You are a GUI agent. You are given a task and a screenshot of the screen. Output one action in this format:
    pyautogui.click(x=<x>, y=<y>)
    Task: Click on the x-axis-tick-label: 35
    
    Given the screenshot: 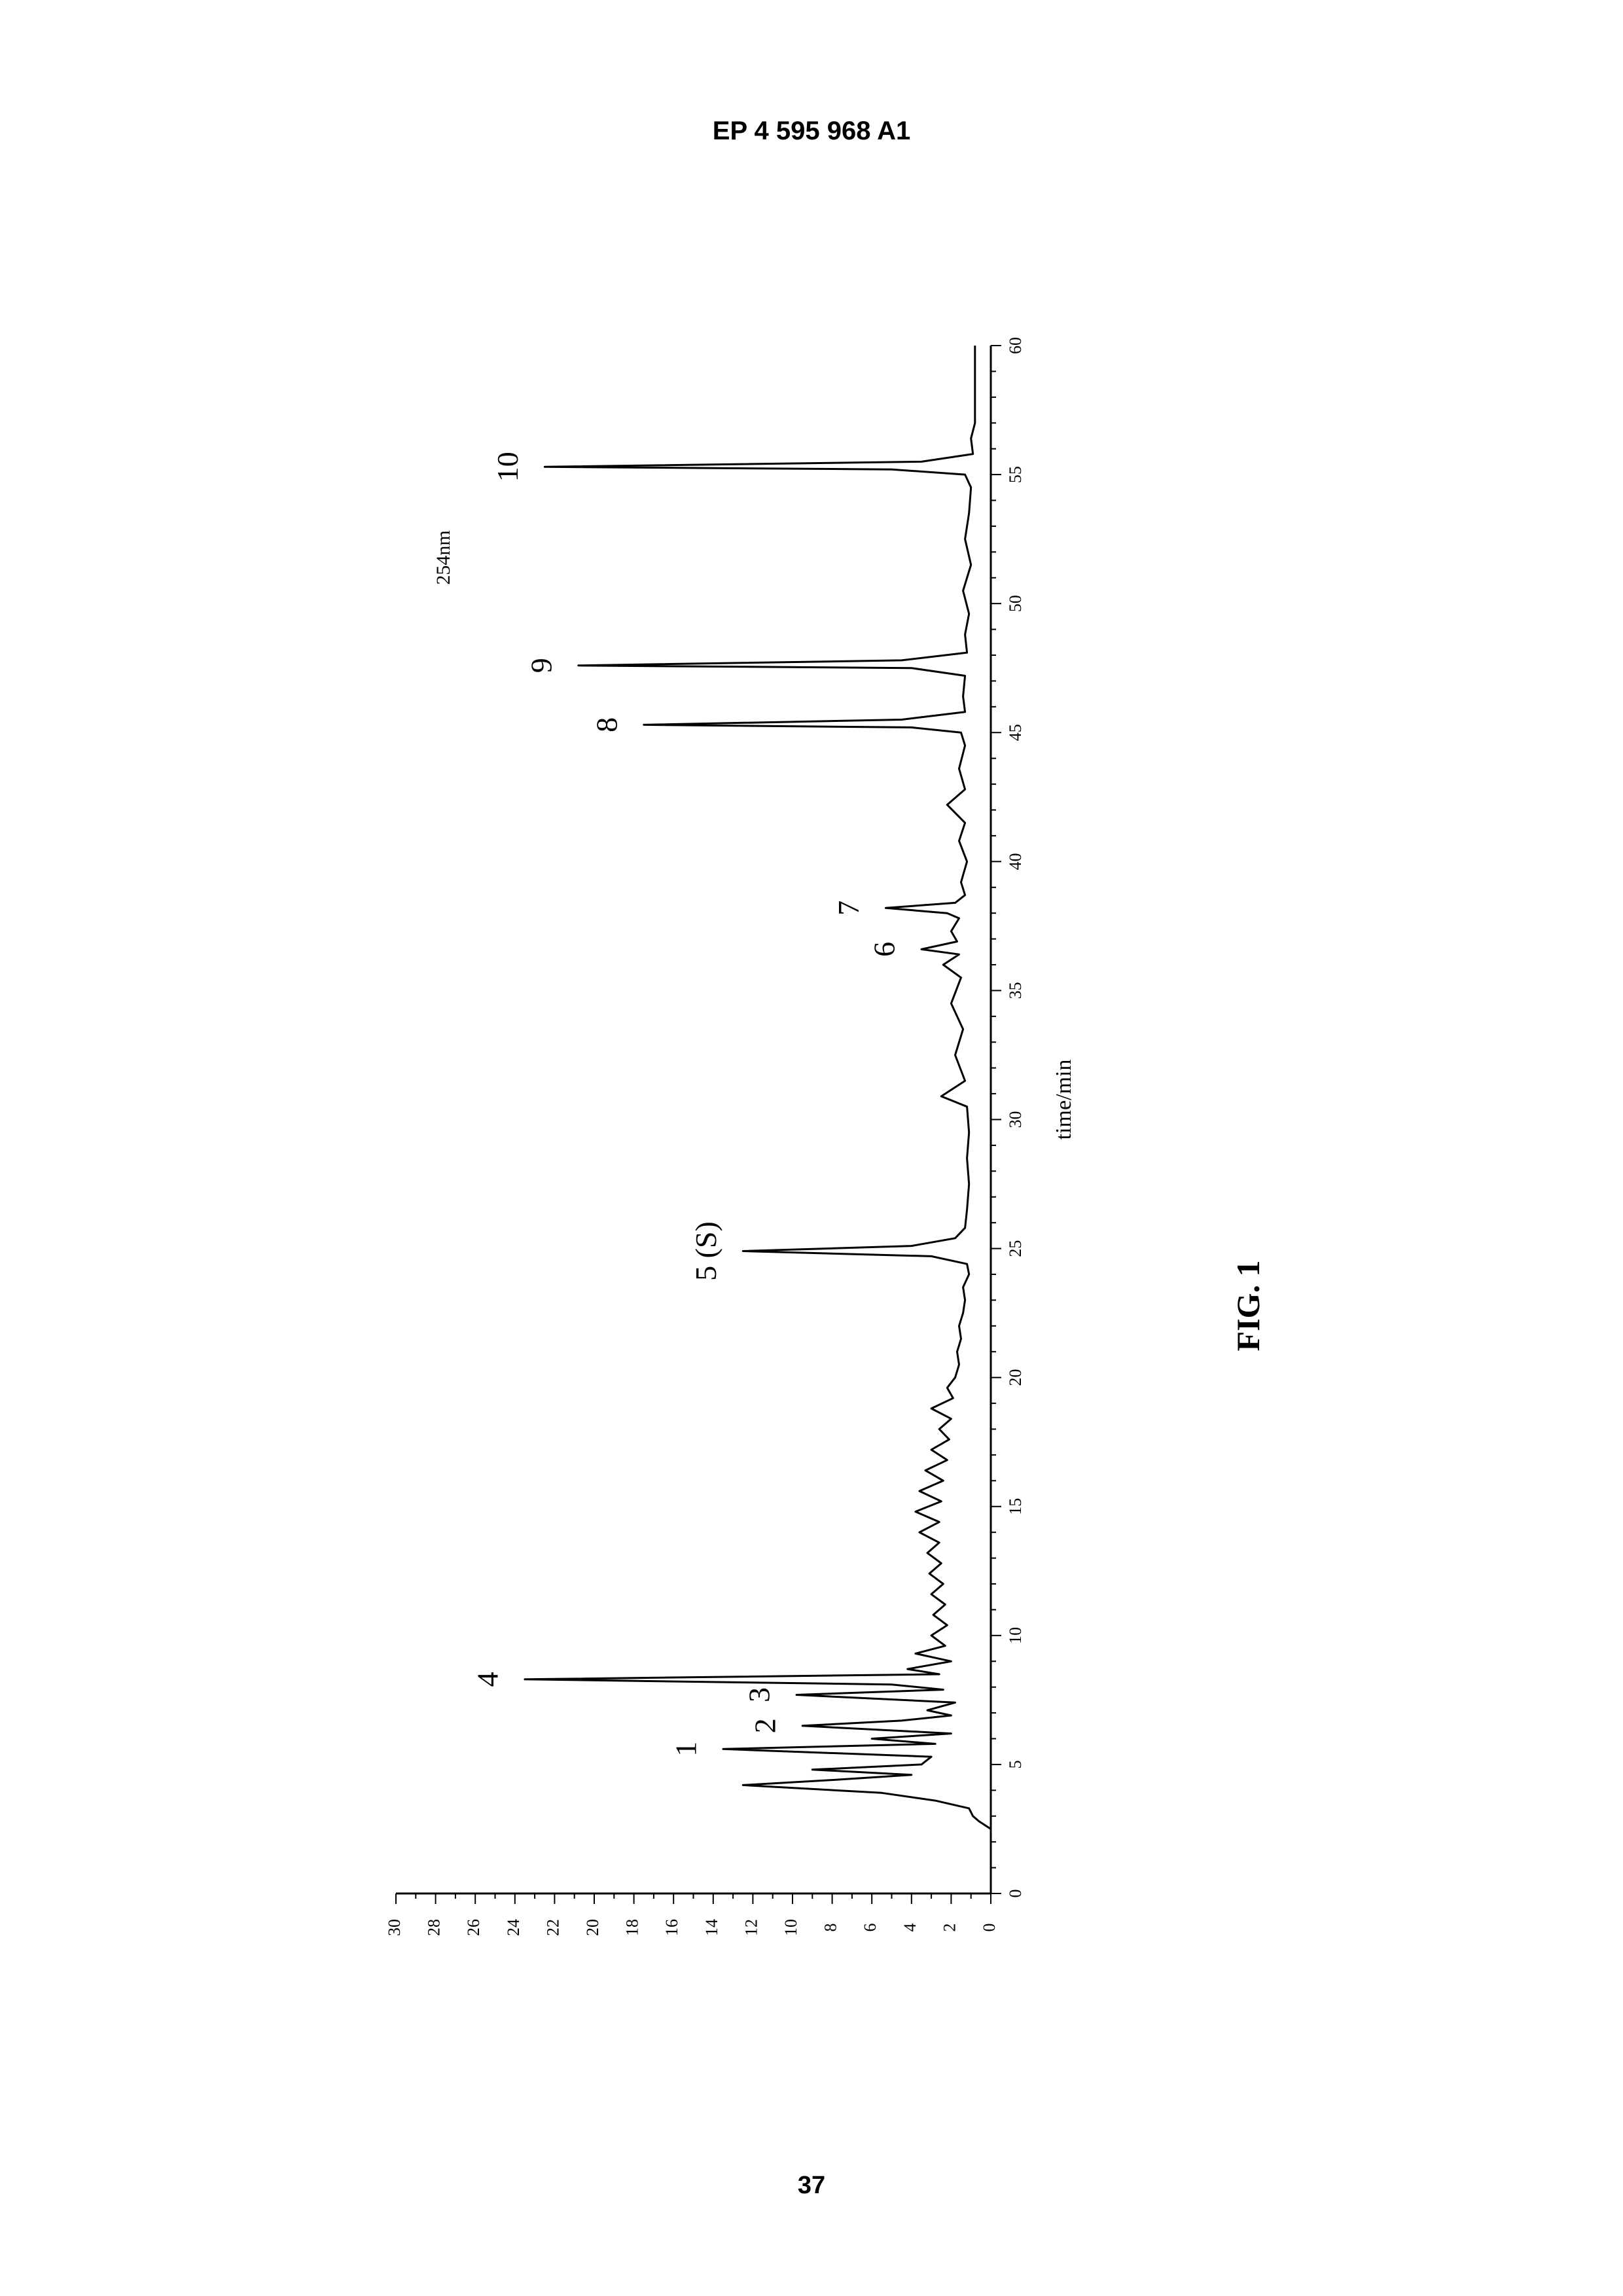 What is the action you would take?
    pyautogui.click(x=1015, y=990)
    